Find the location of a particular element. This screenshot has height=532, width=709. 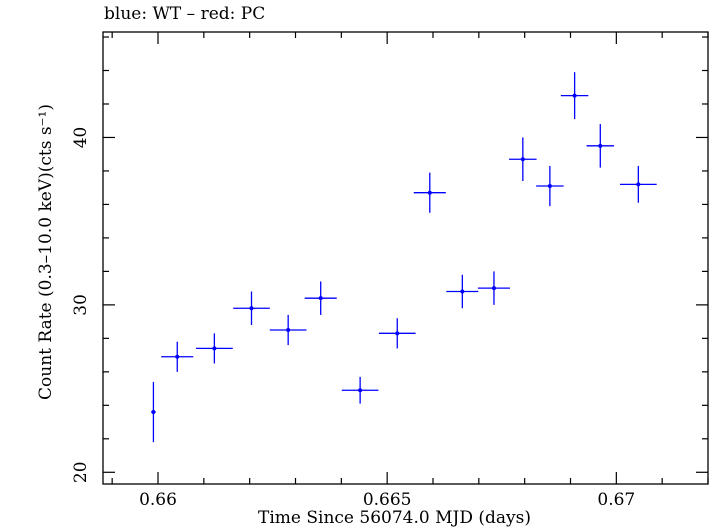

y-tick-label: 40 is located at coordinates (81, 138).